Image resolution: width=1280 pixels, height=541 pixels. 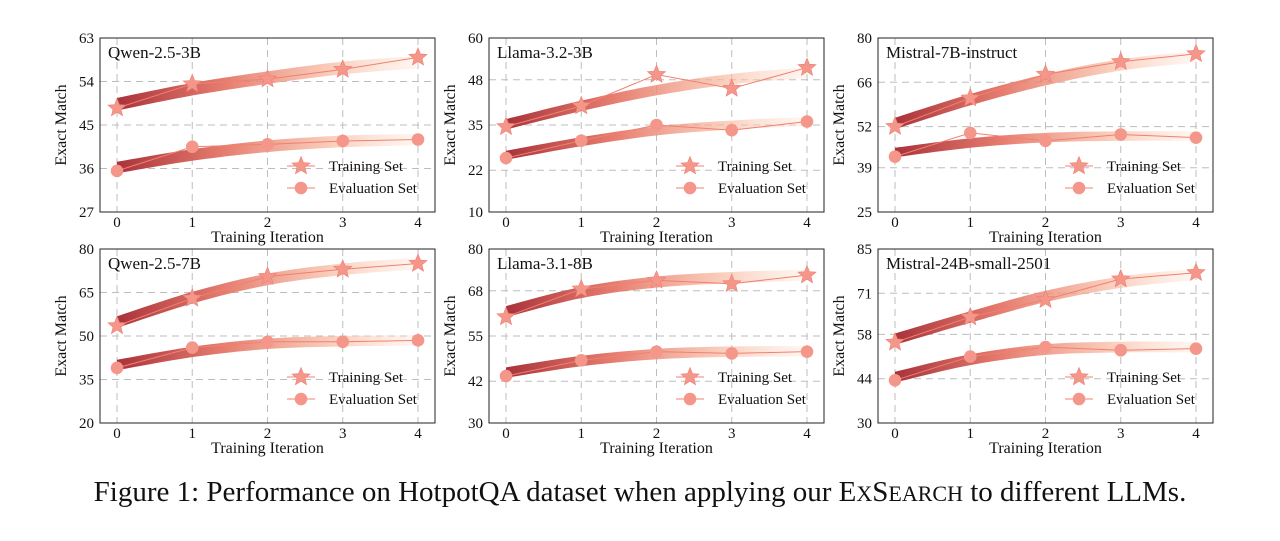 What do you see at coordinates (864, 169) in the screenshot?
I see `y-tick-label: 39` at bounding box center [864, 169].